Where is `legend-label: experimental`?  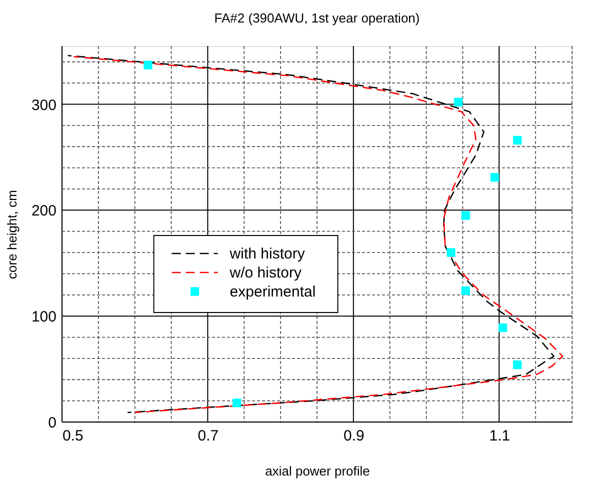 legend-label: experimental is located at coordinates (273, 292).